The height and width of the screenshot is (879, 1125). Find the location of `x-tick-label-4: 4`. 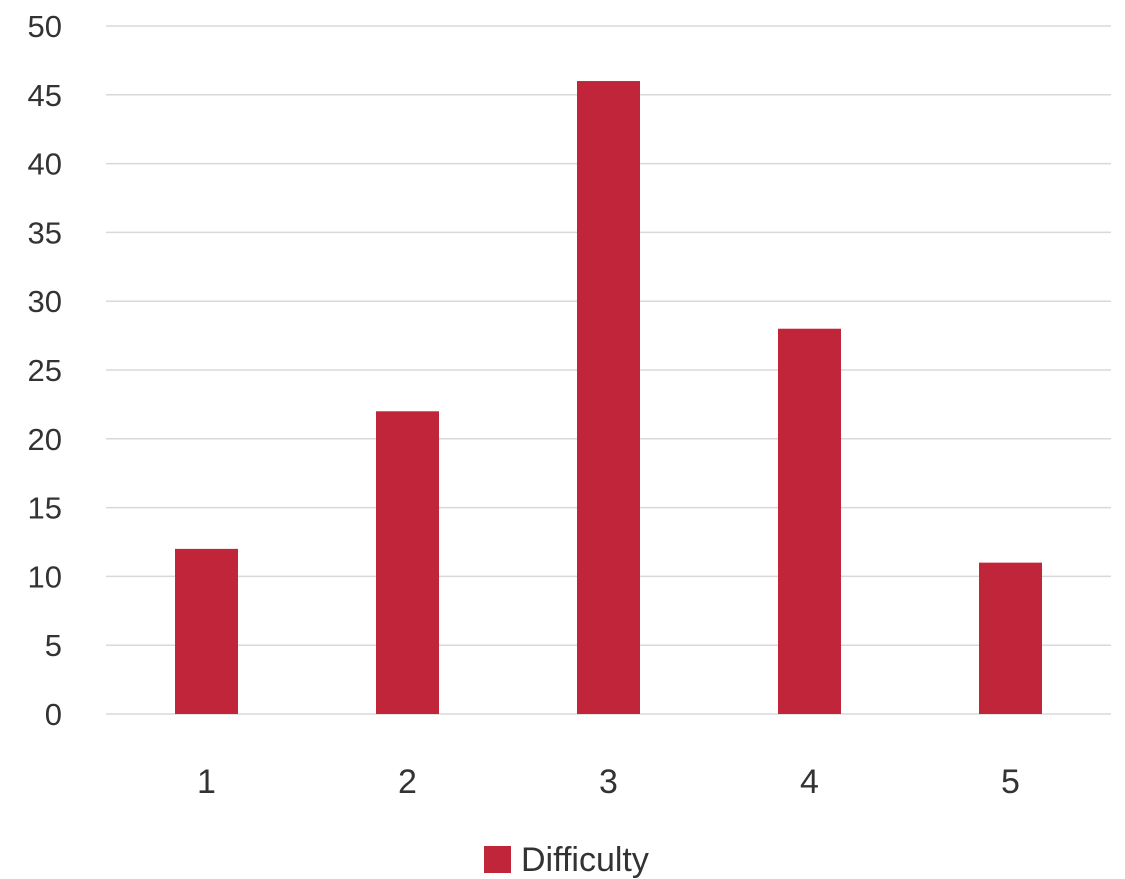

x-tick-label-4: 4 is located at coordinates (809, 782).